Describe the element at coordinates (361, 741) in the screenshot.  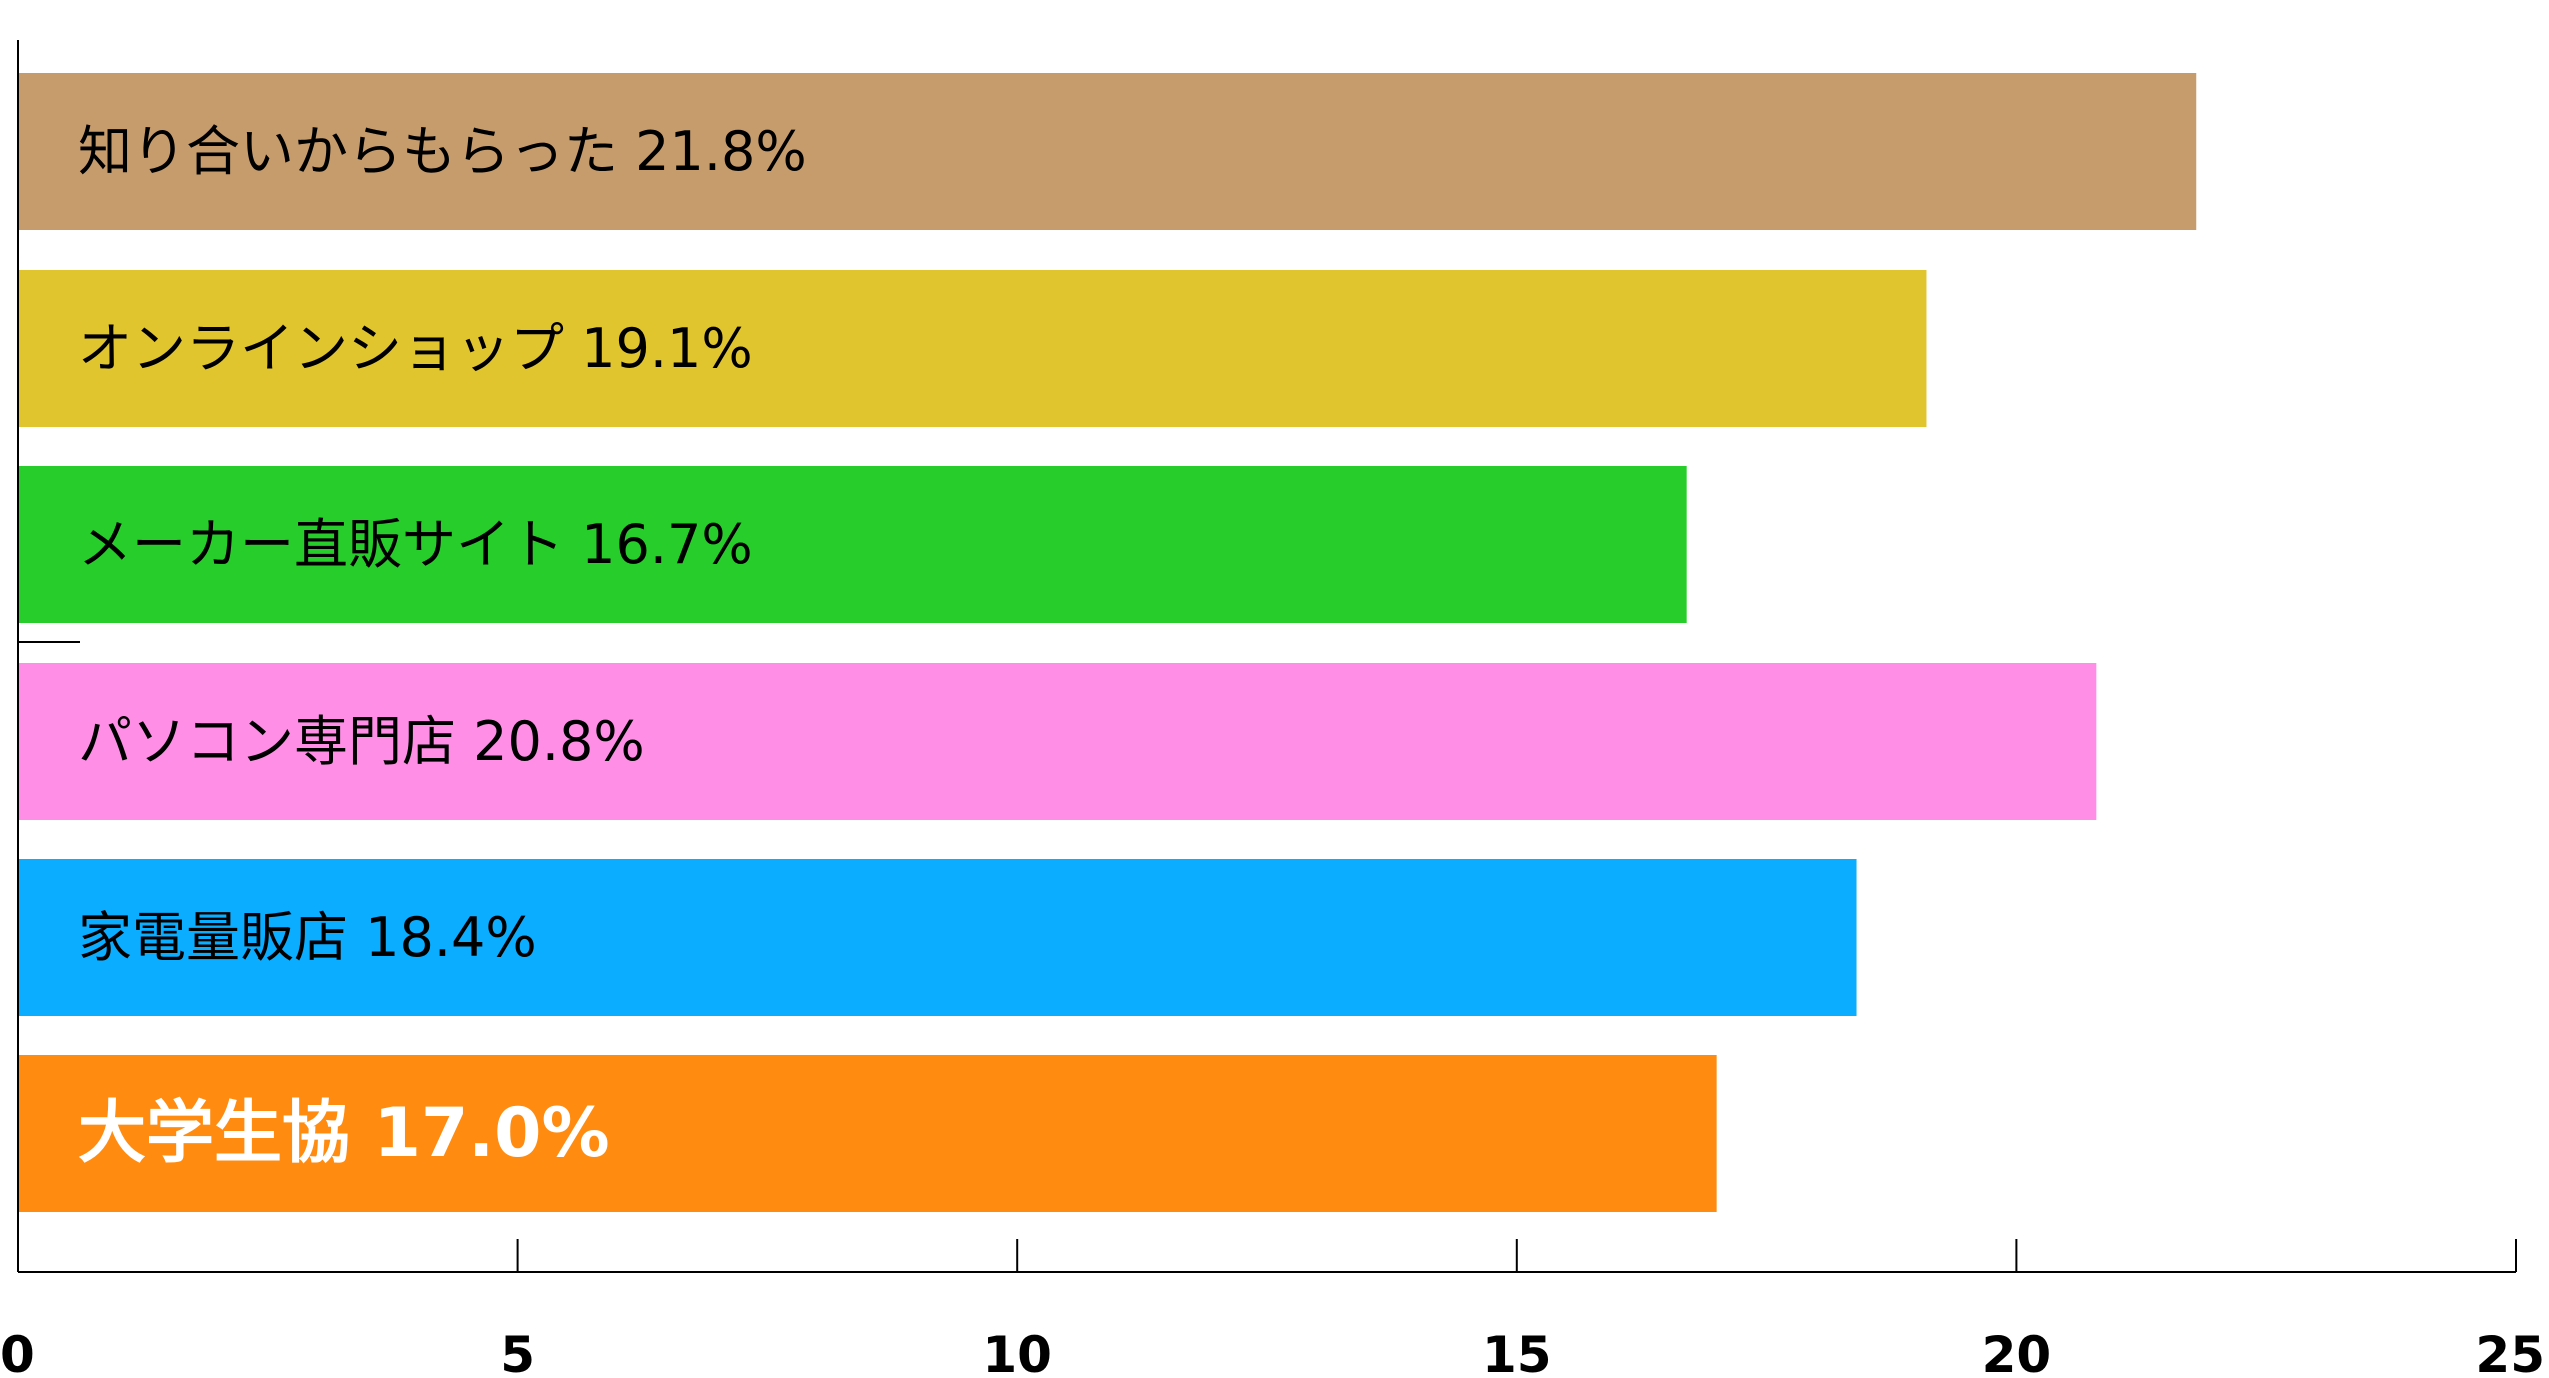
I see `bar-label-4: パソコン専門店 20.8%` at that location.